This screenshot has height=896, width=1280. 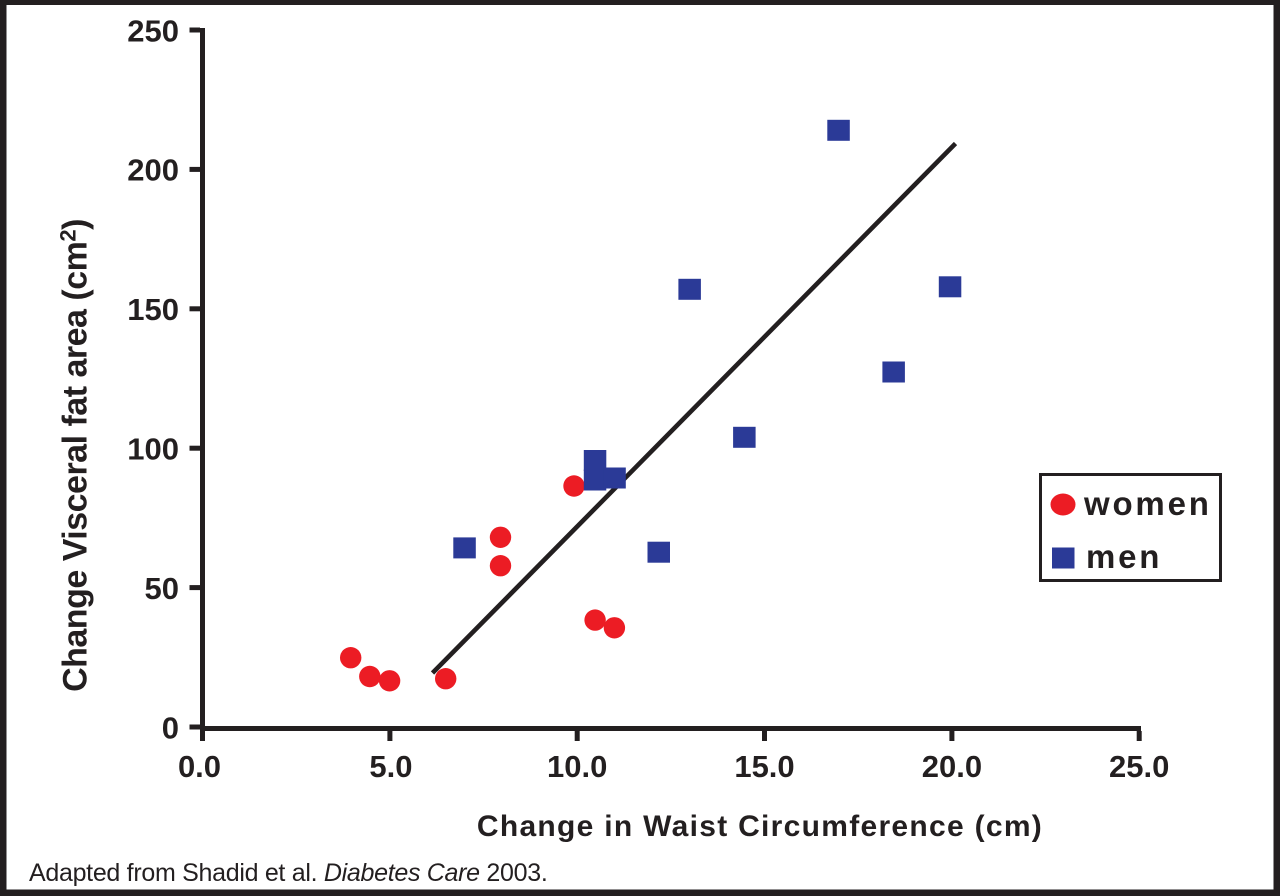 I want to click on svg-text: men, so click(x=1124, y=556).